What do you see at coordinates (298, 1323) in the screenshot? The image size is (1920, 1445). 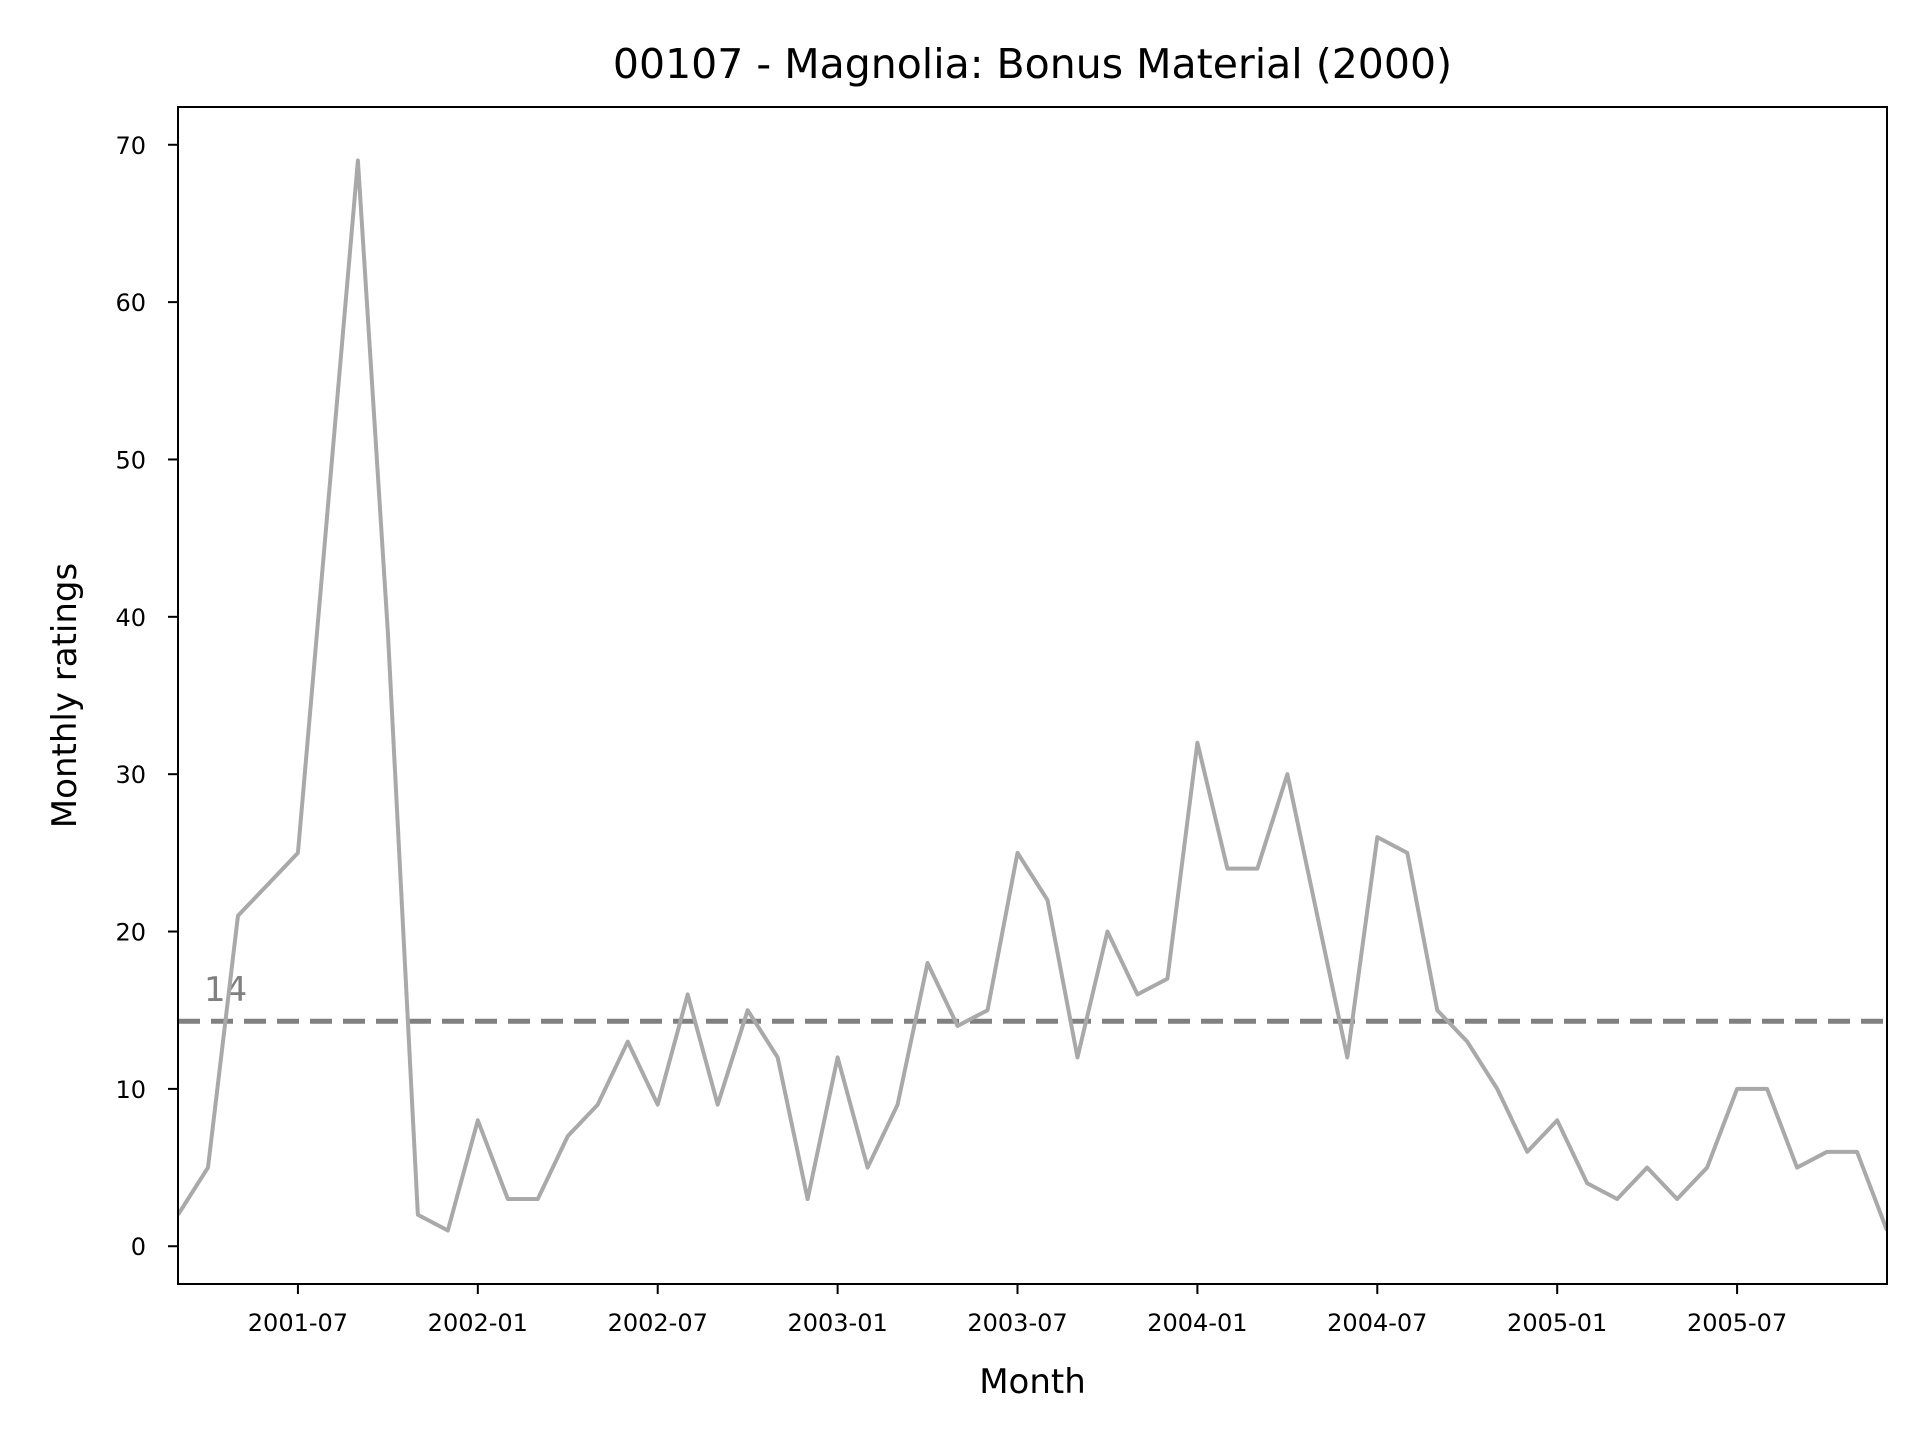 I see `x-tick-label: 2001-07` at bounding box center [298, 1323].